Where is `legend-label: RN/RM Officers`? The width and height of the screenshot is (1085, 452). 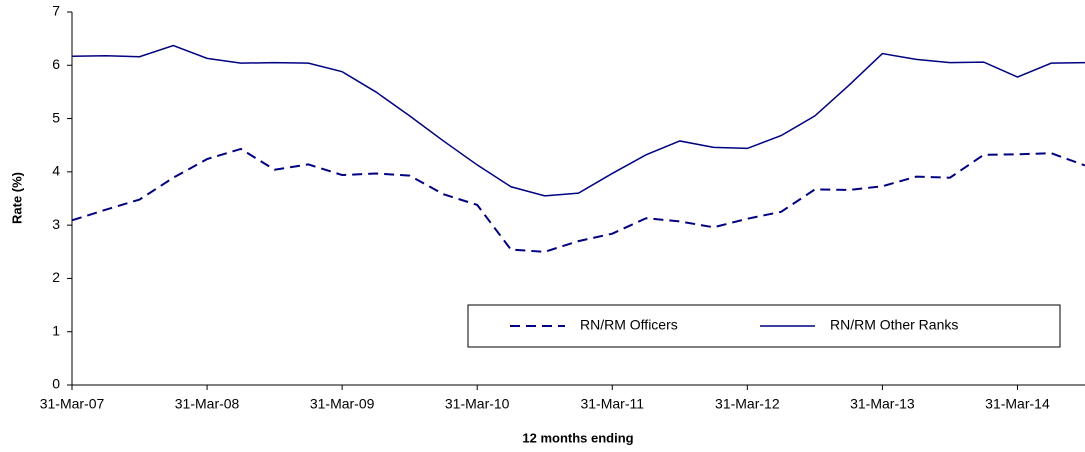 legend-label: RN/RM Officers is located at coordinates (629, 325).